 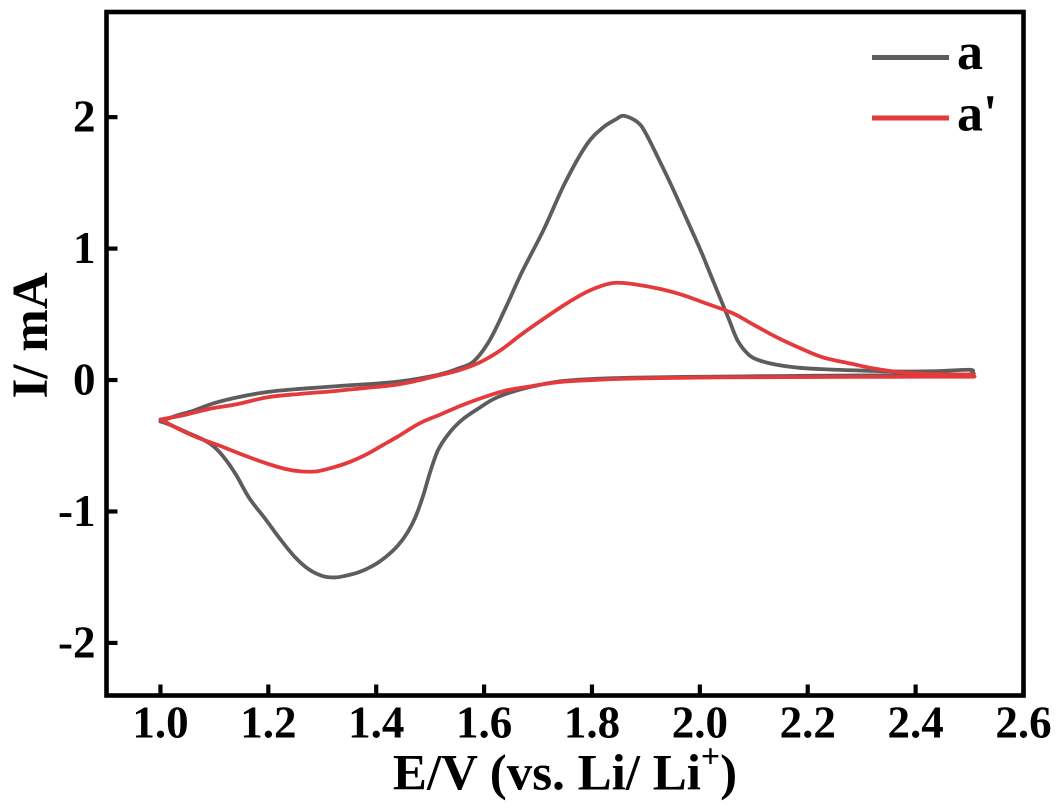 I want to click on y-tick-label: -2, so click(x=77, y=642).